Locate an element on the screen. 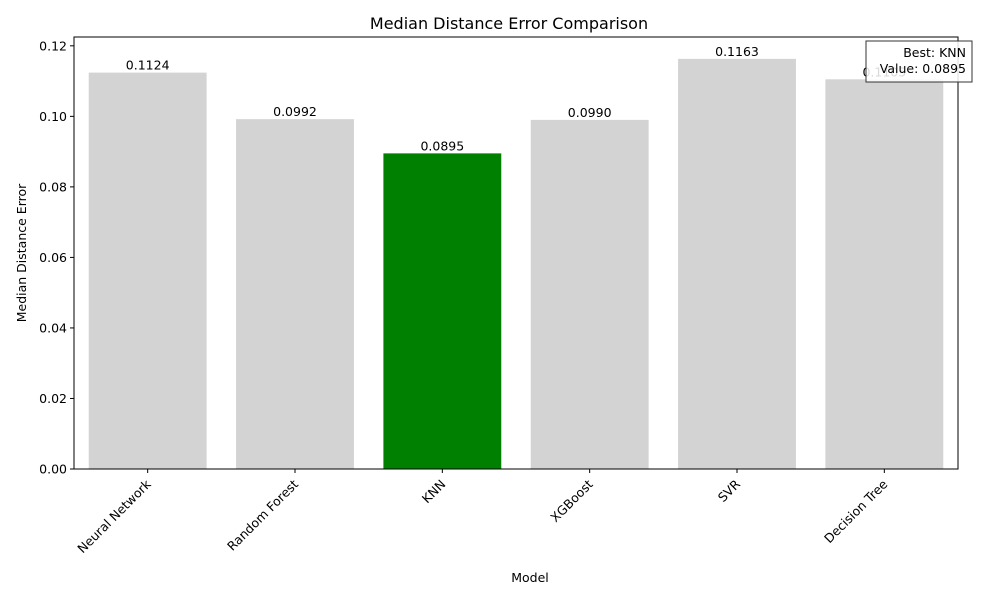 This screenshot has width=1000, height=600. bar-knn is located at coordinates (442, 311).